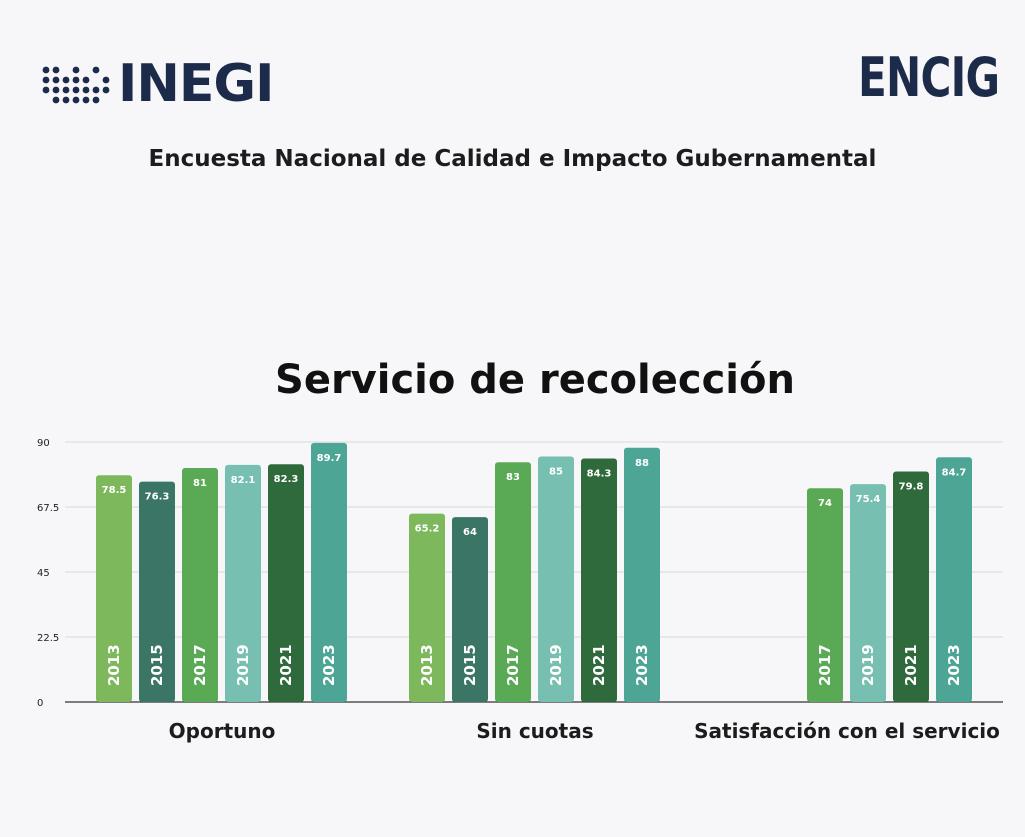 The image size is (1025, 837). I want to click on bar-value-label: 75.4, so click(868, 499).